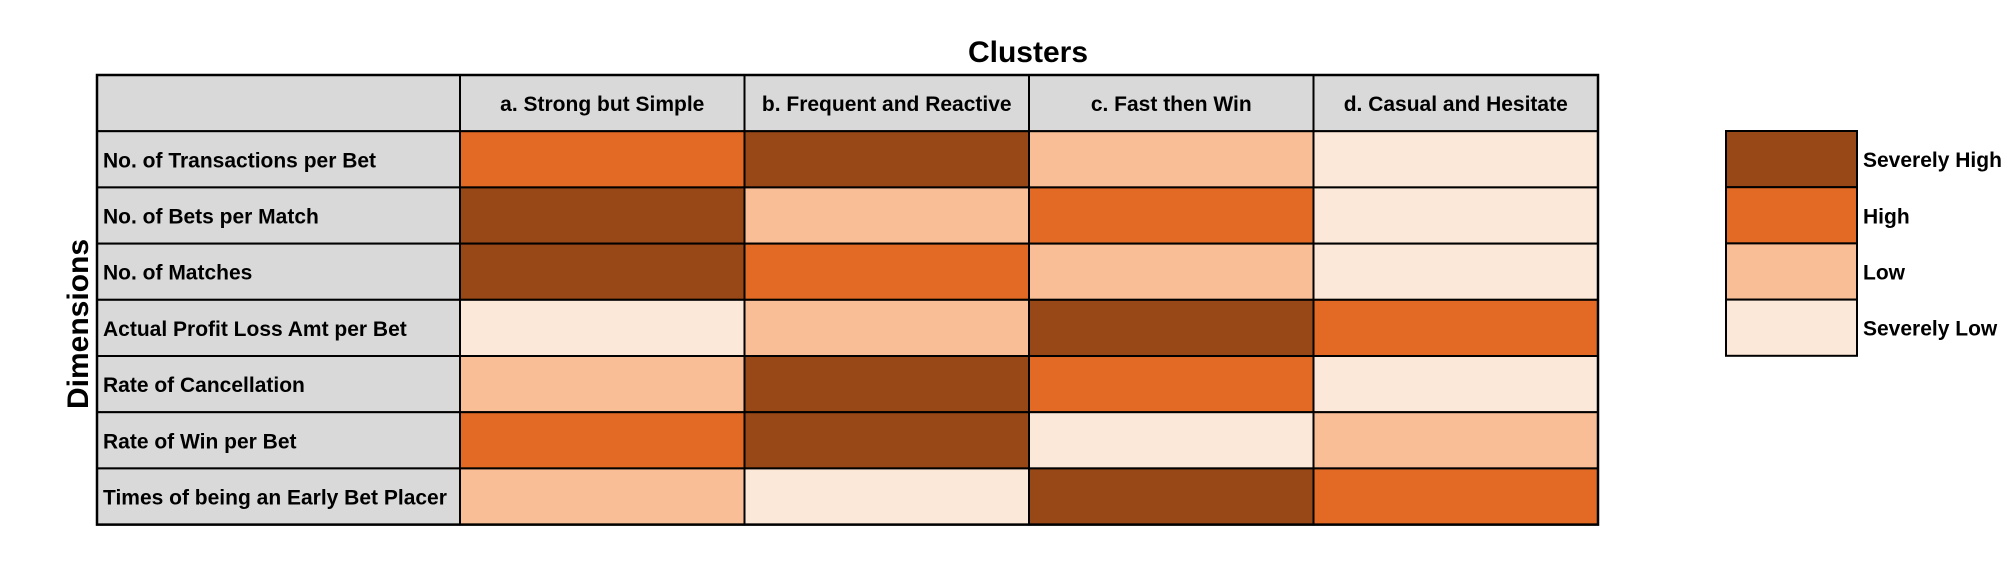  I want to click on legend-label: Severely High, so click(1932, 160).